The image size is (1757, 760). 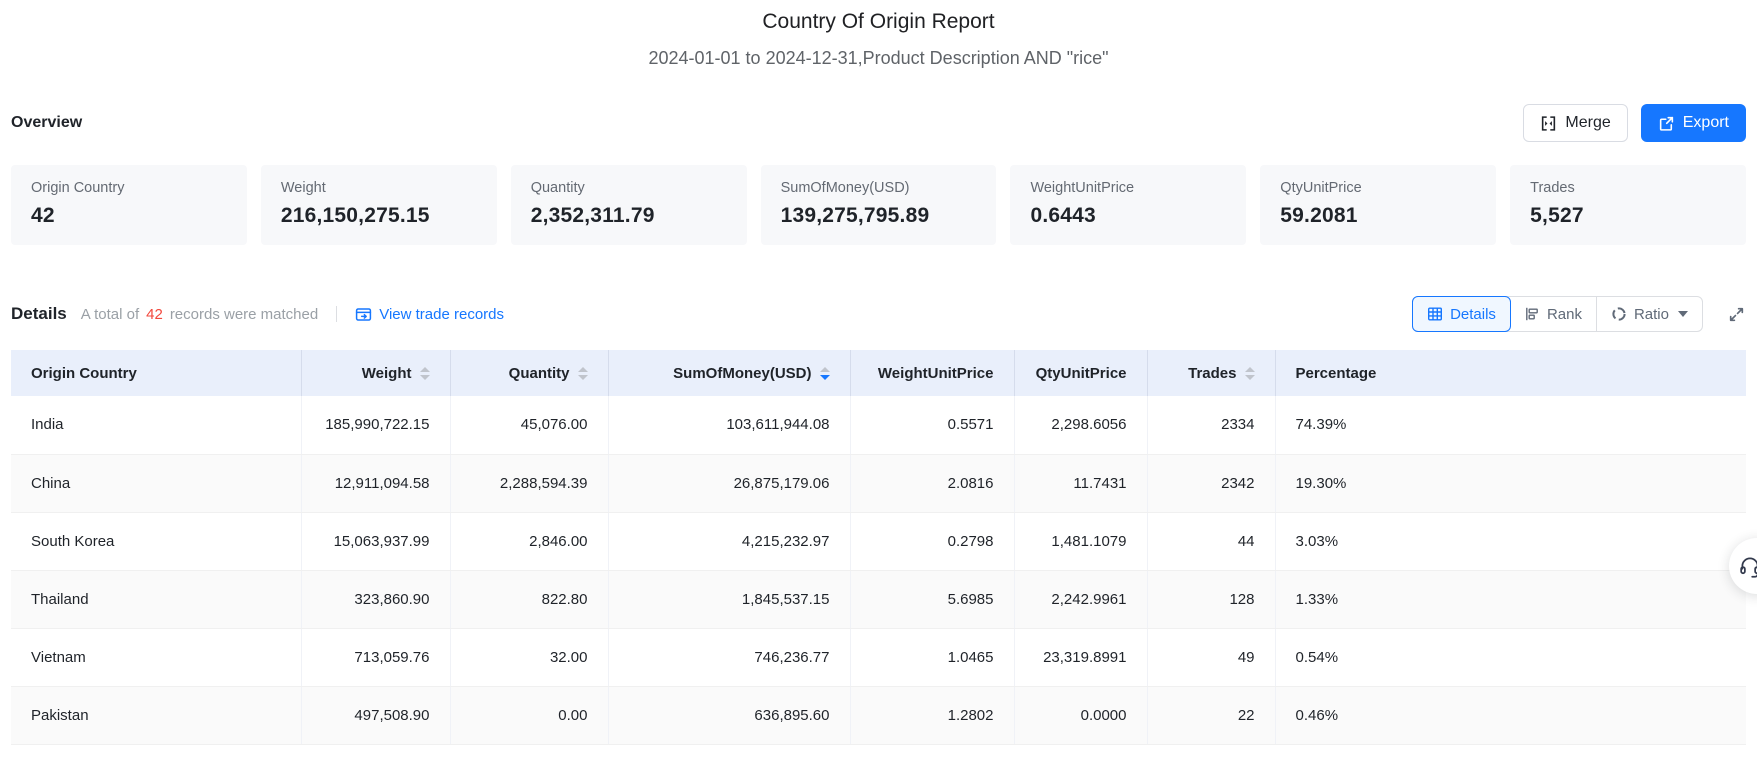 What do you see at coordinates (1648, 314) in the screenshot?
I see `tab-ratio: Ratio` at bounding box center [1648, 314].